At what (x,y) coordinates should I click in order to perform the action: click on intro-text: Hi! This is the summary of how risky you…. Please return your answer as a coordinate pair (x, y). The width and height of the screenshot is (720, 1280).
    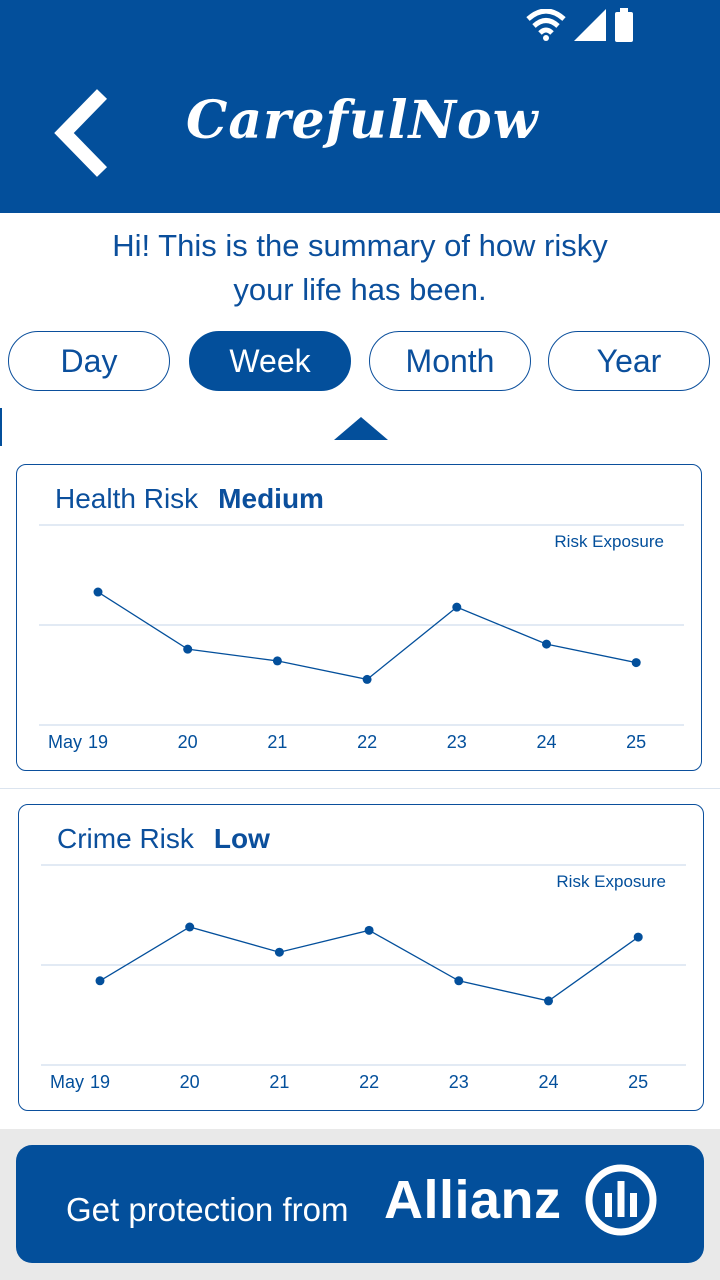
    Looking at the image, I should click on (360, 268).